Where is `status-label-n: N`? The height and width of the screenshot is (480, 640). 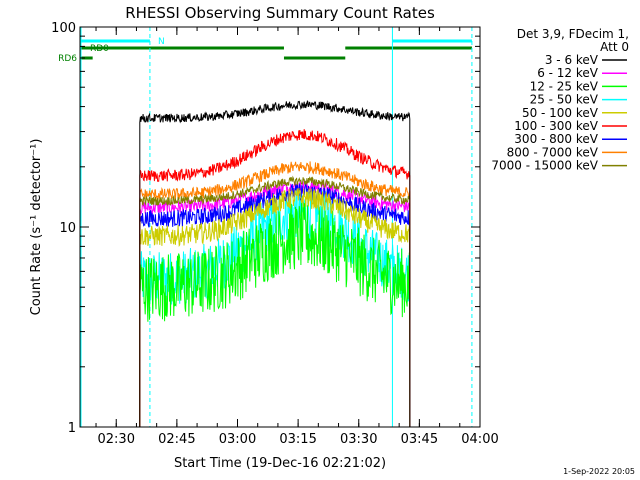
status-label-n: N is located at coordinates (161, 42).